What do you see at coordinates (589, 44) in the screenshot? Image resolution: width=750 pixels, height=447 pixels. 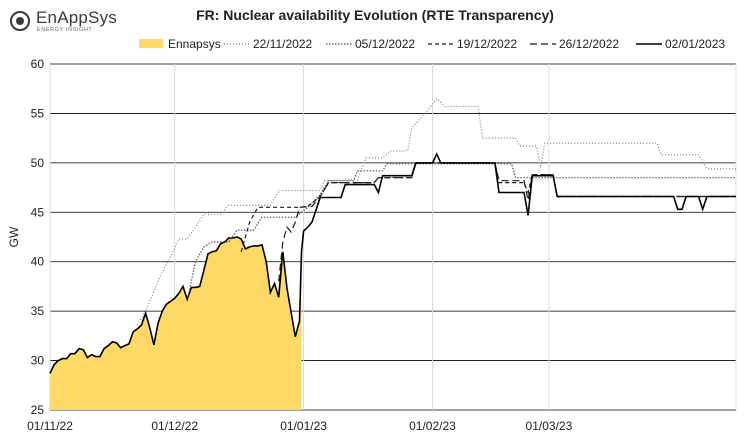 I see `legend-label: 26/12/2022` at bounding box center [589, 44].